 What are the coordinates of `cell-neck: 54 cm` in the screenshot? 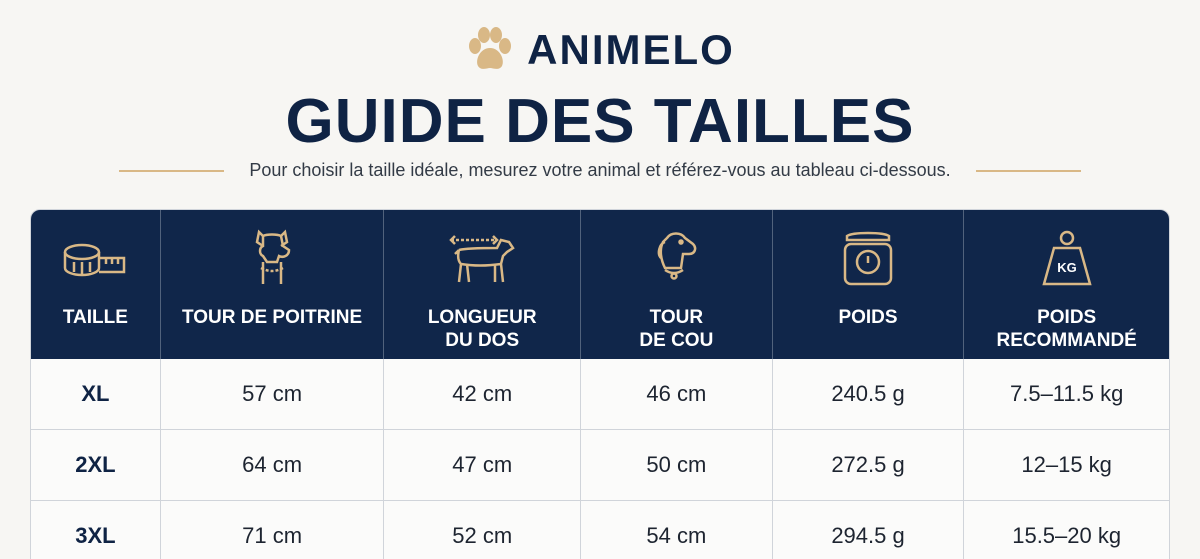 It's located at (677, 530).